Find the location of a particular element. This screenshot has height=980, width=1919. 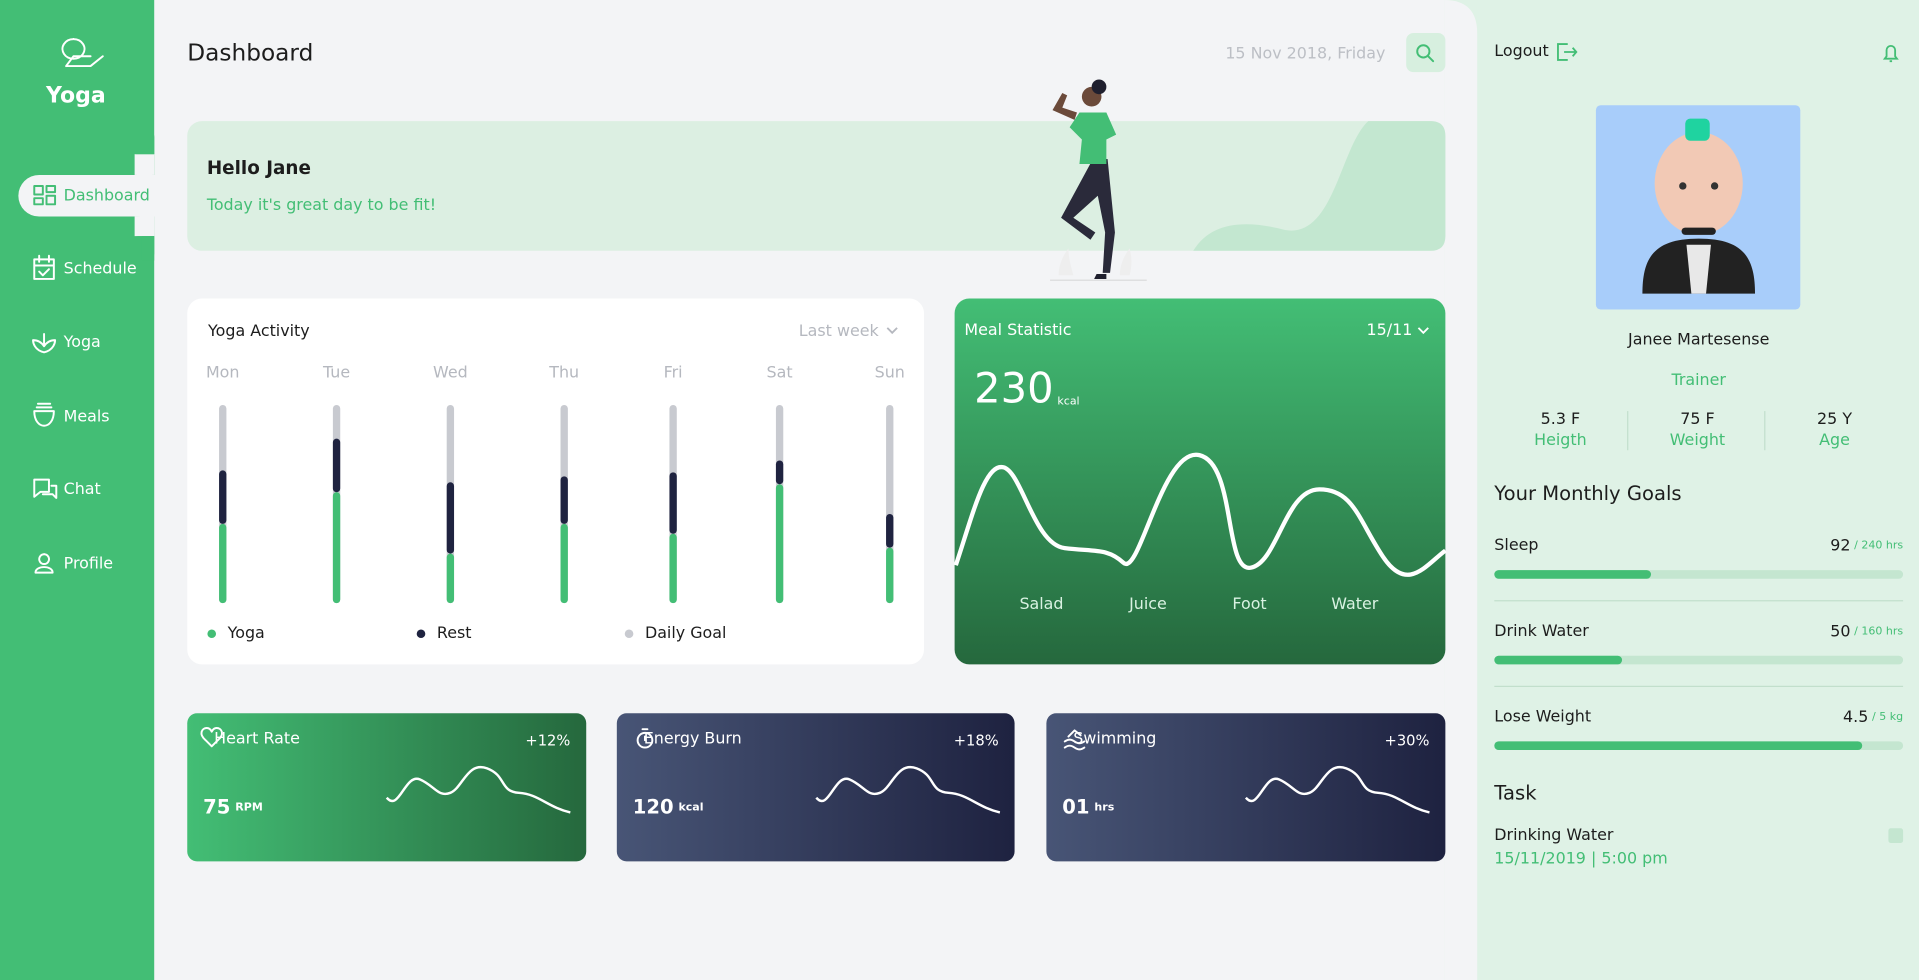

search-button is located at coordinates (1426, 53).